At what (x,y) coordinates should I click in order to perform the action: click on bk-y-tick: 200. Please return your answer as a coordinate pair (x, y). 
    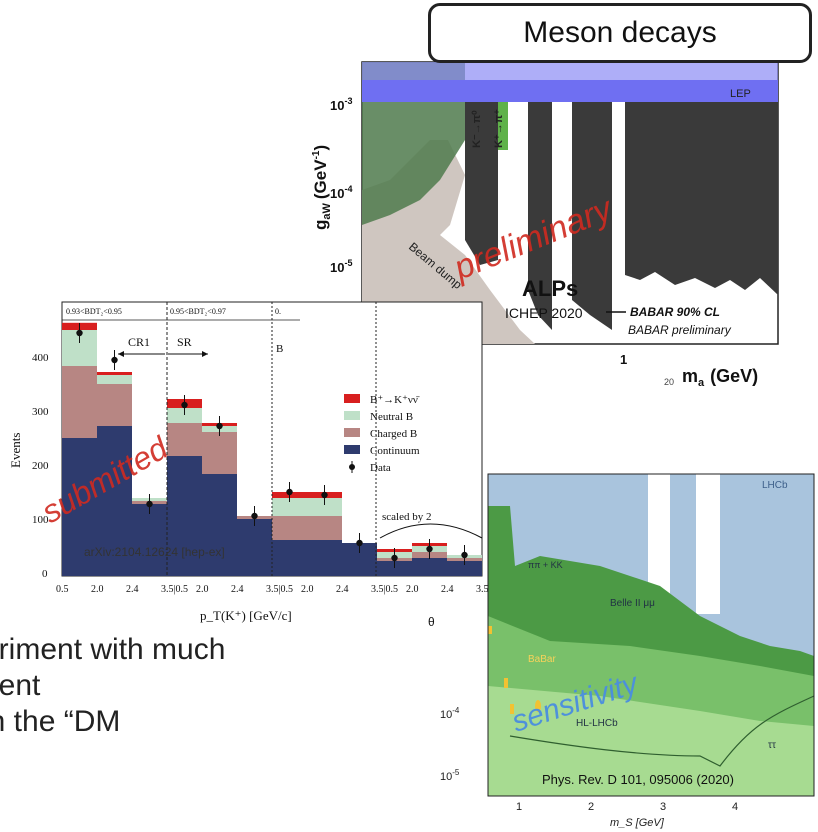
    Looking at the image, I should click on (40, 466).